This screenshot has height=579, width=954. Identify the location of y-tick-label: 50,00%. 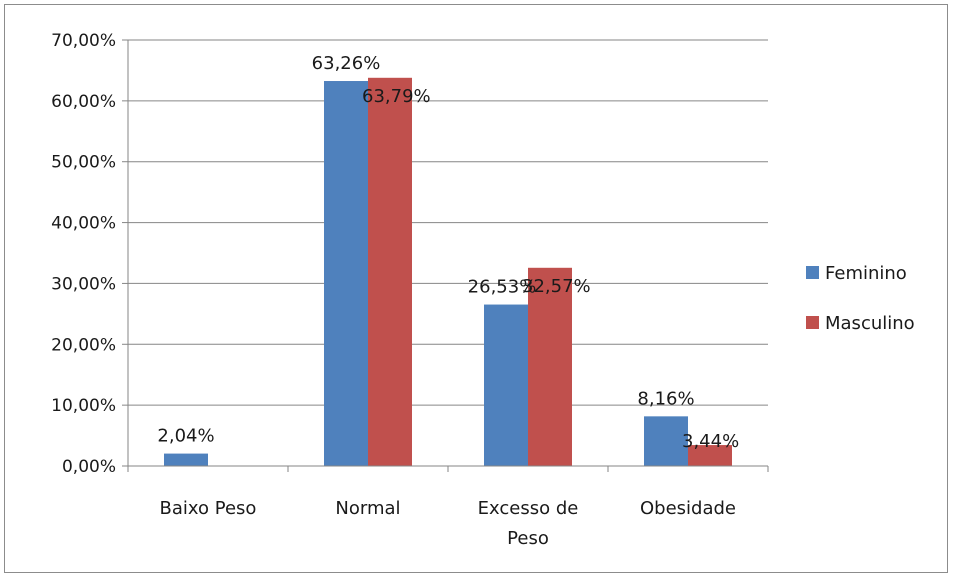
(83, 163).